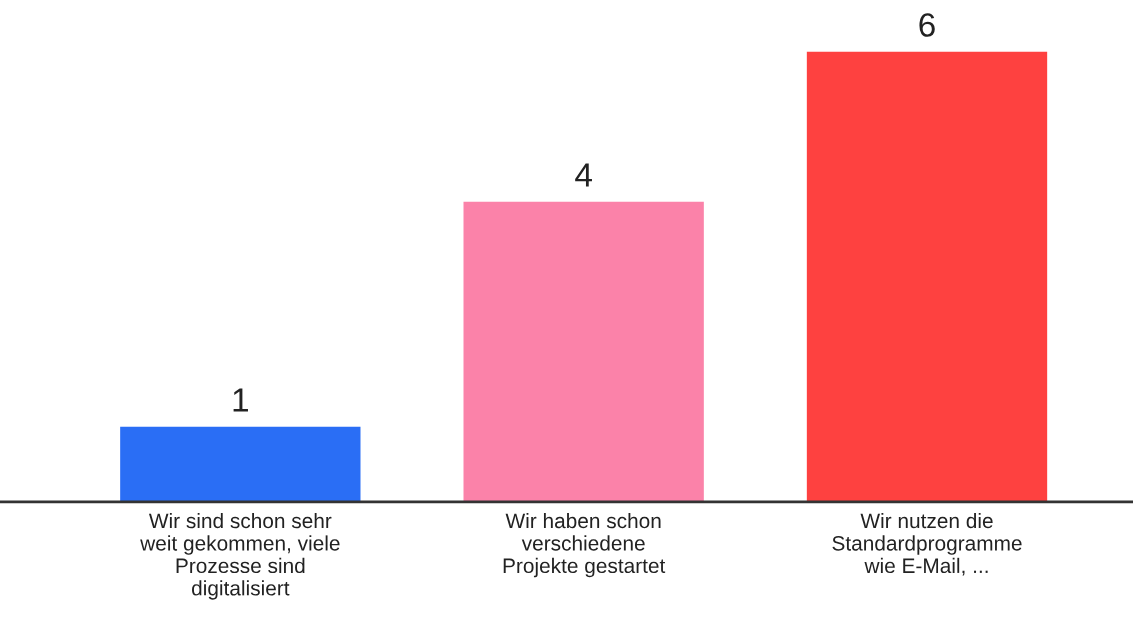 The width and height of the screenshot is (1133, 618). Describe the element at coordinates (927, 25) in the screenshot. I see `data-label: 6` at that location.